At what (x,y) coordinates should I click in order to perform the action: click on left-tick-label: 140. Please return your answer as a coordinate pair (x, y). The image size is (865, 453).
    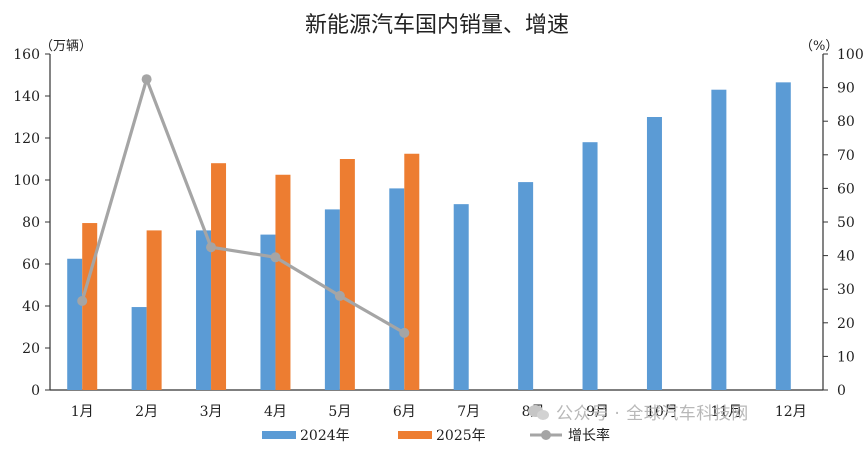
    Looking at the image, I should click on (26, 97).